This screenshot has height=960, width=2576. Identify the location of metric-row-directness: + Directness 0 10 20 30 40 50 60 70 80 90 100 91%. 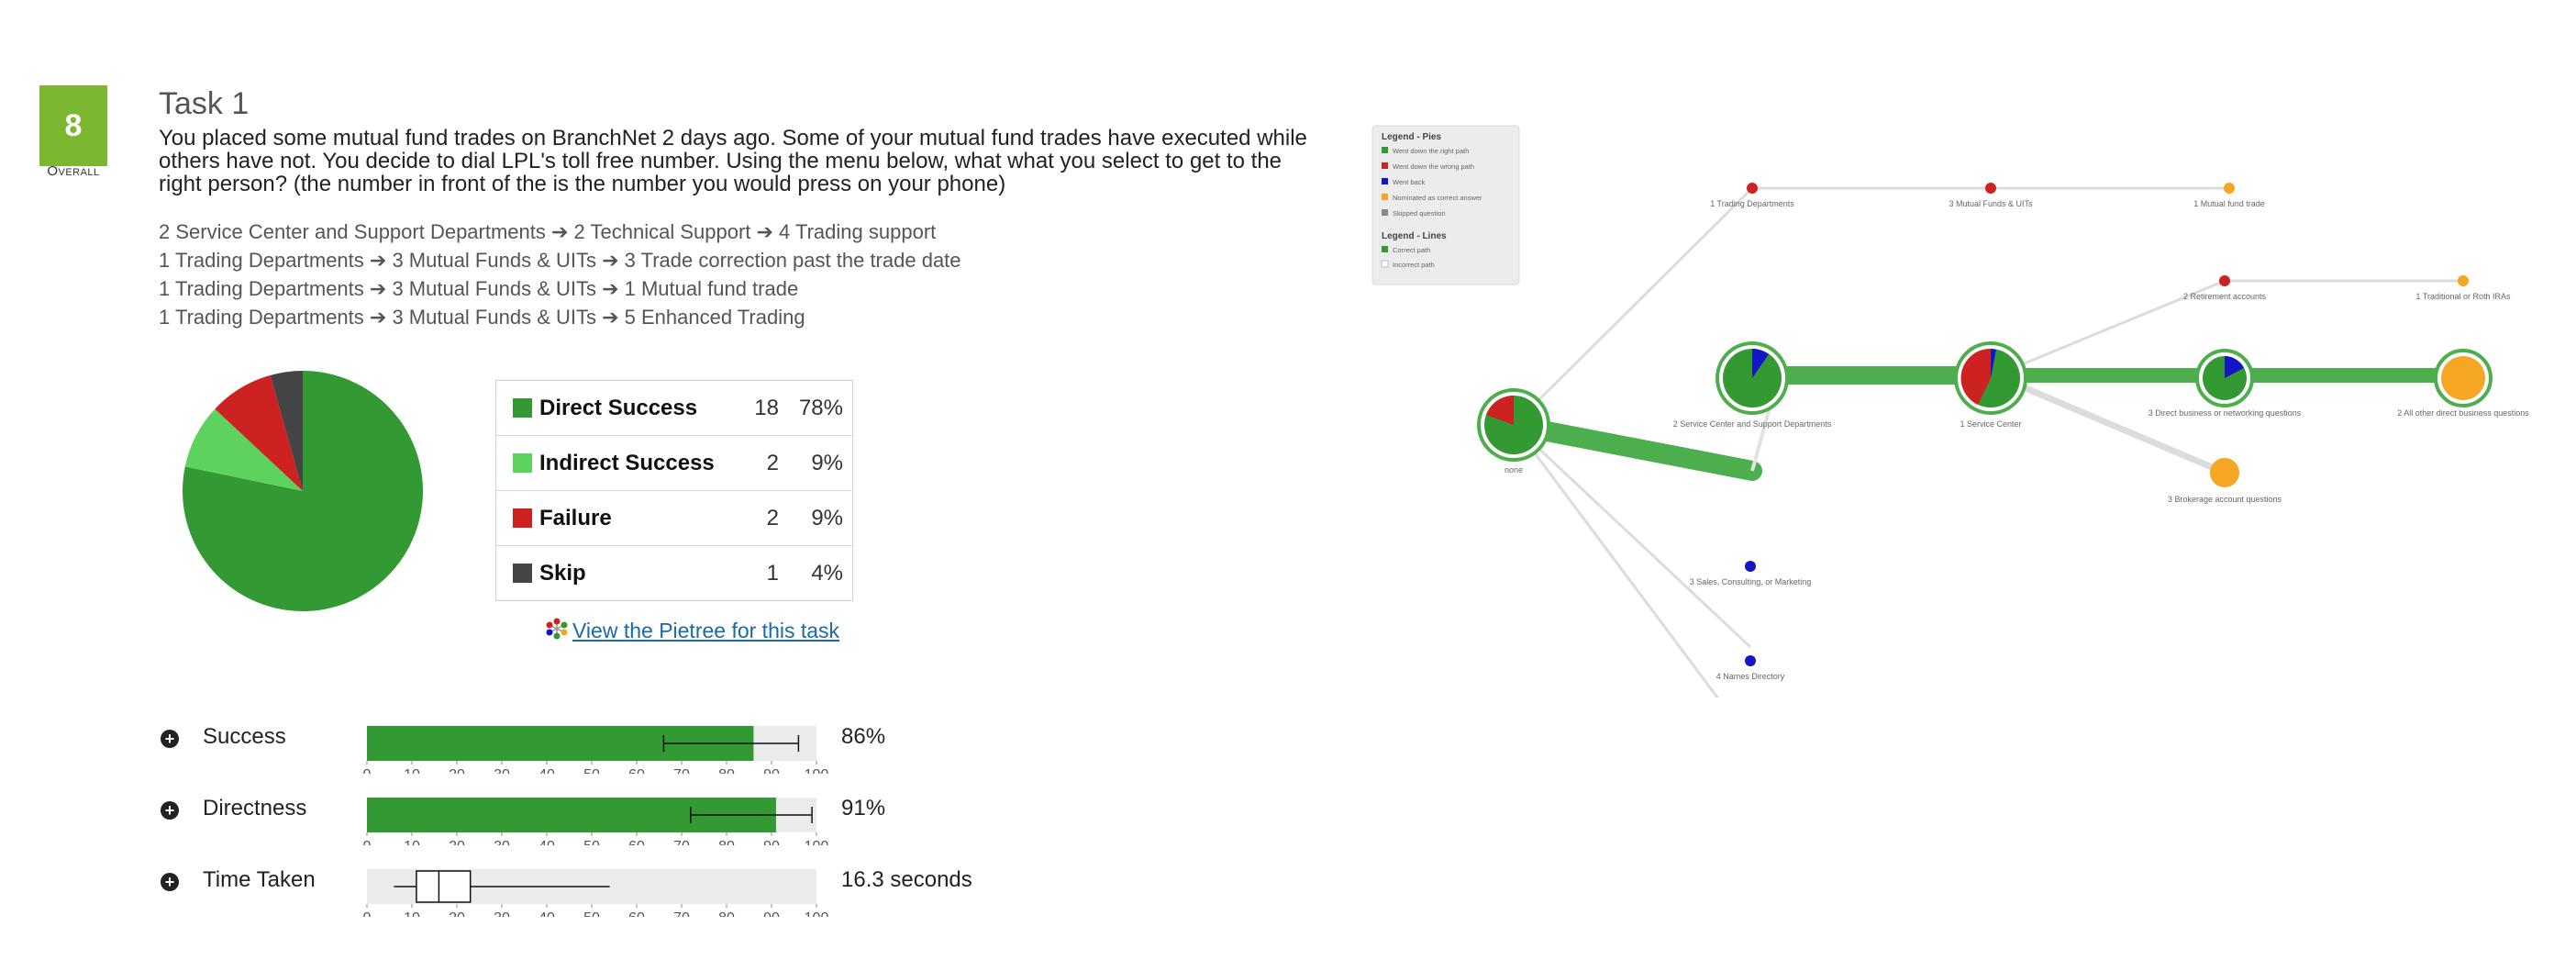
(617, 817).